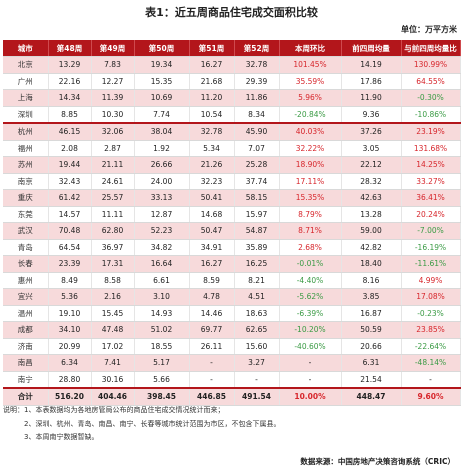  What do you see at coordinates (70, 214) in the screenshot?
I see `week48-cell: 14.57` at bounding box center [70, 214].